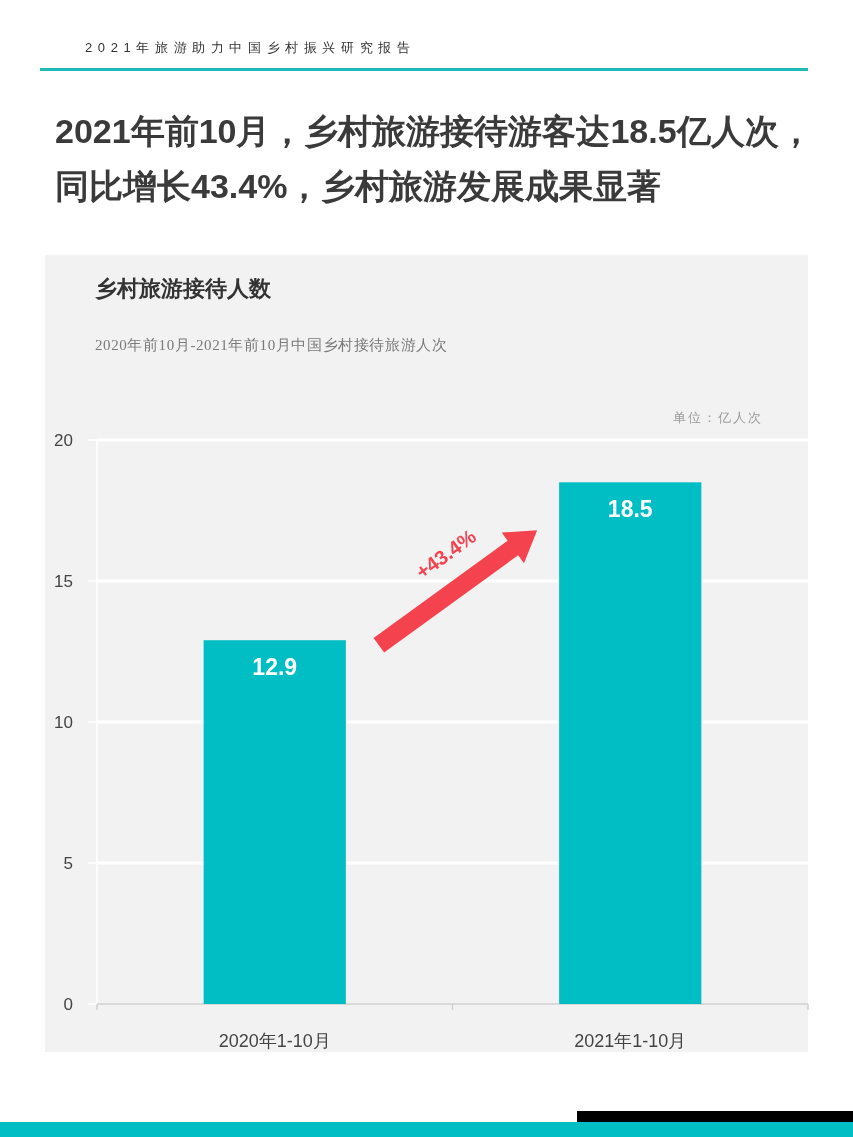 The height and width of the screenshot is (1137, 853). I want to click on ytick-label: 20, so click(63, 440).